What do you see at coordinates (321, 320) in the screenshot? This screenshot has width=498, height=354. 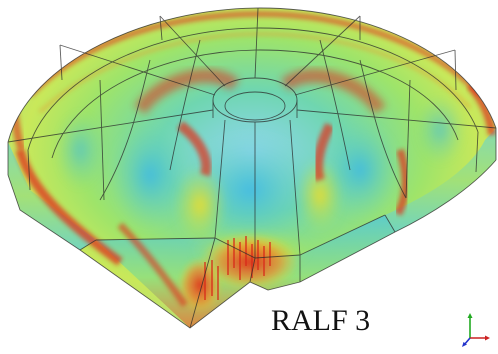 I see `figure-caption: RALF 3` at bounding box center [321, 320].